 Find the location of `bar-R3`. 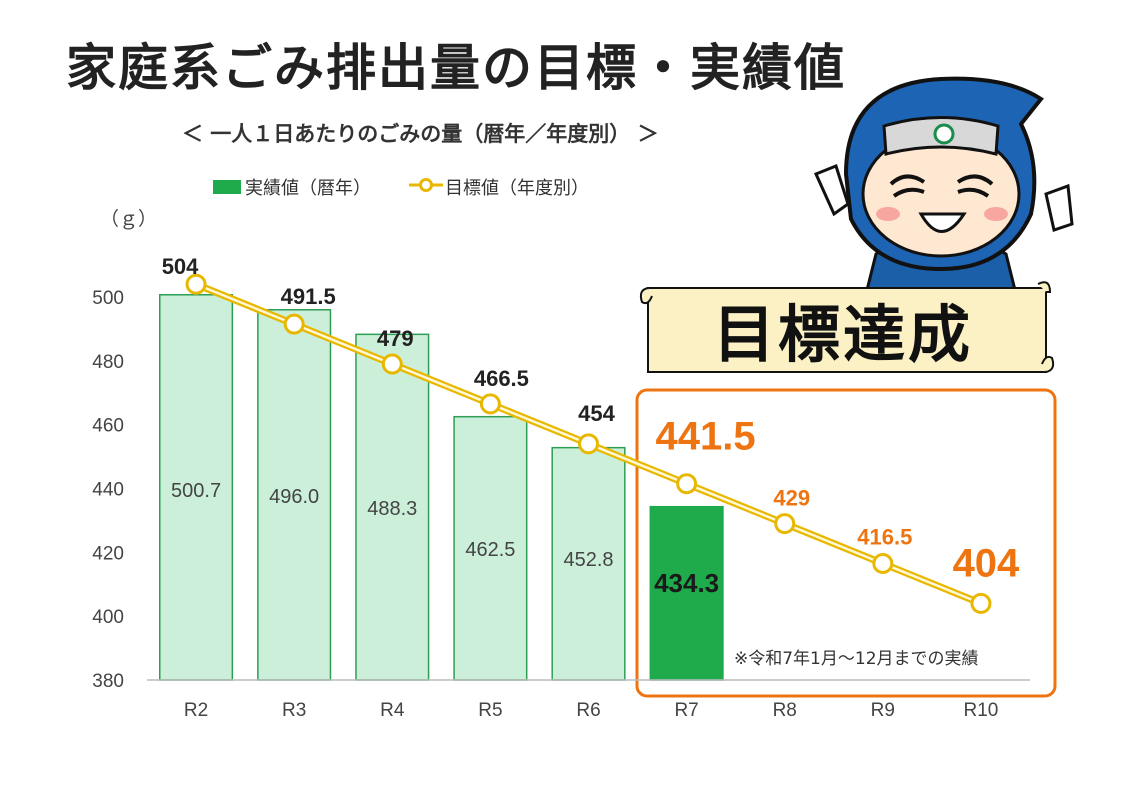

bar-R3 is located at coordinates (294, 495).